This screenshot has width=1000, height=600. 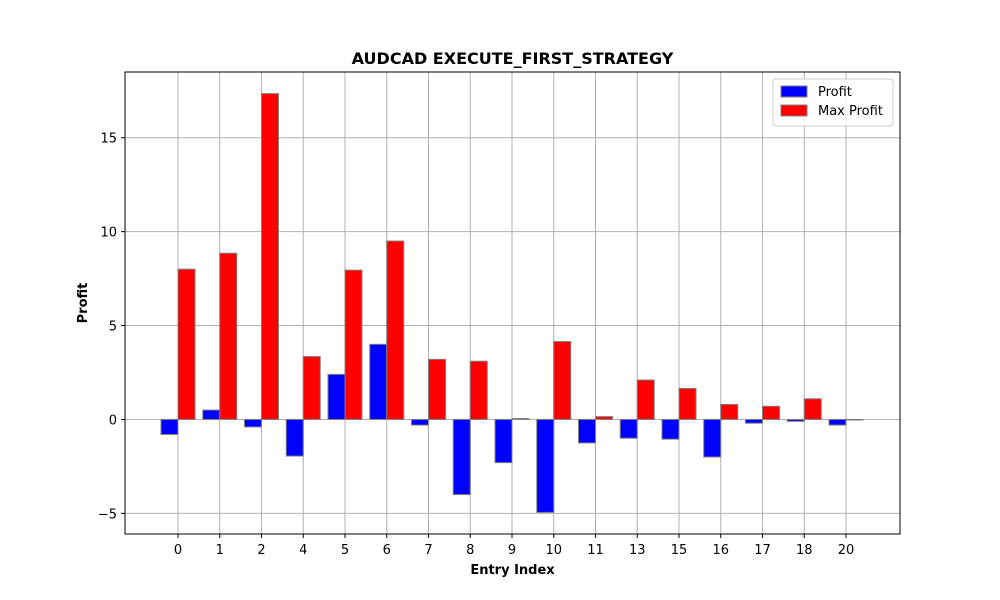 I want to click on y-tick-label: 10, so click(x=108, y=233).